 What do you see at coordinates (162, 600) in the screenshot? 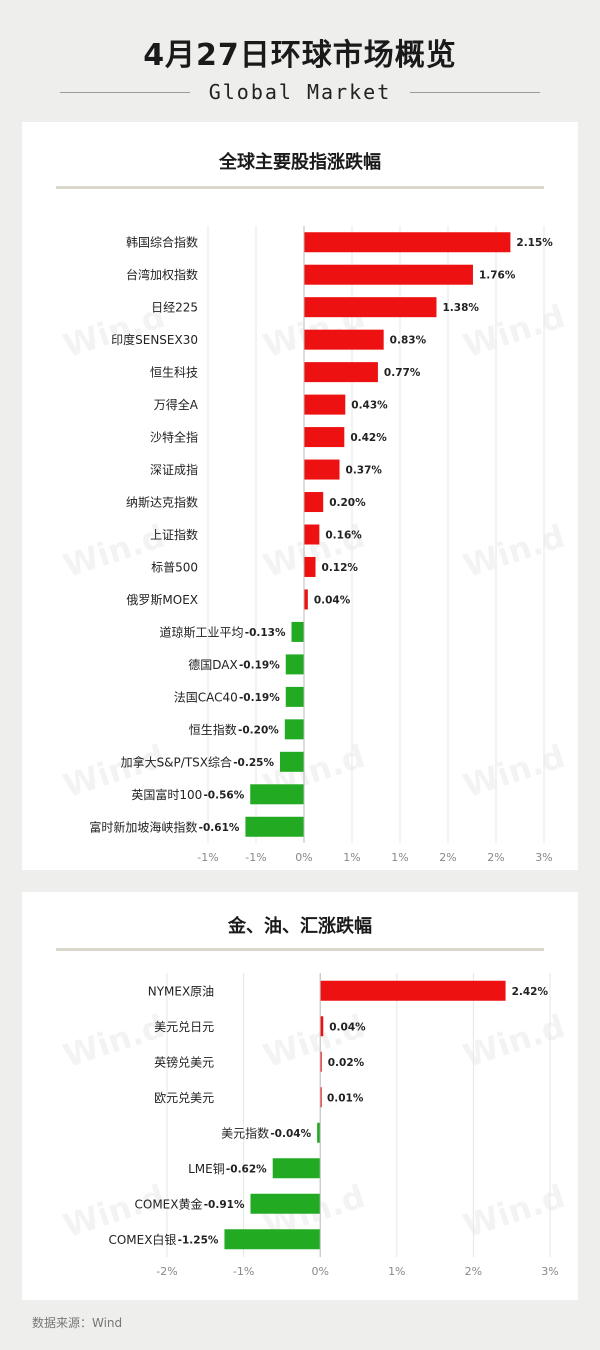
I see `category-label: 俄罗斯MOEX` at bounding box center [162, 600].